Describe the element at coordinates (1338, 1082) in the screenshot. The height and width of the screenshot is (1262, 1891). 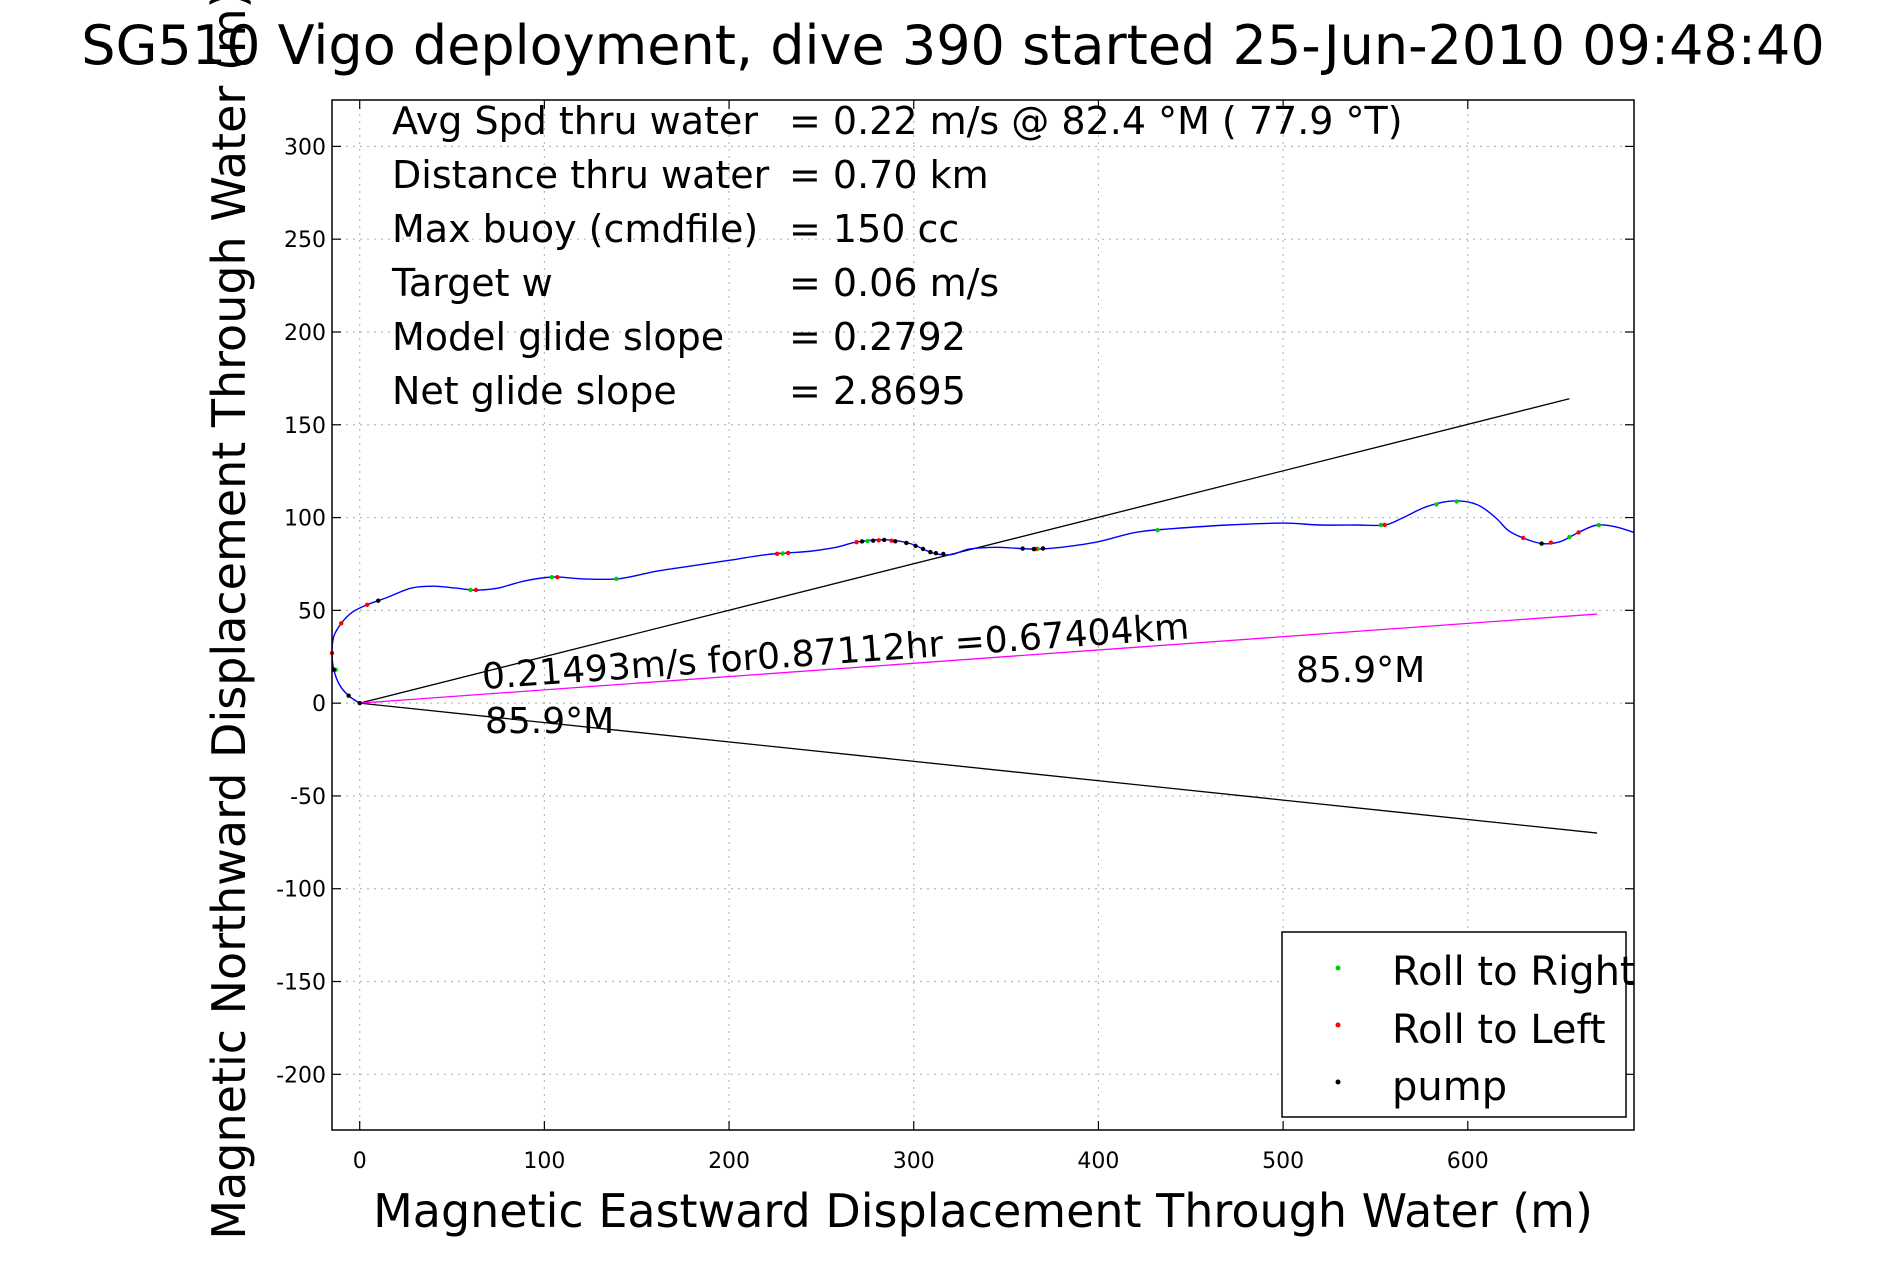
I see `legend-marker-pump` at that location.